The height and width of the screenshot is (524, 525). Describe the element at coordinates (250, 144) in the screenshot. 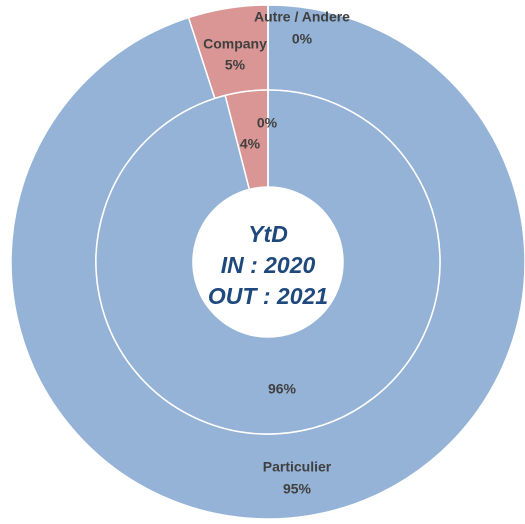

I see `value-label: 4%` at that location.